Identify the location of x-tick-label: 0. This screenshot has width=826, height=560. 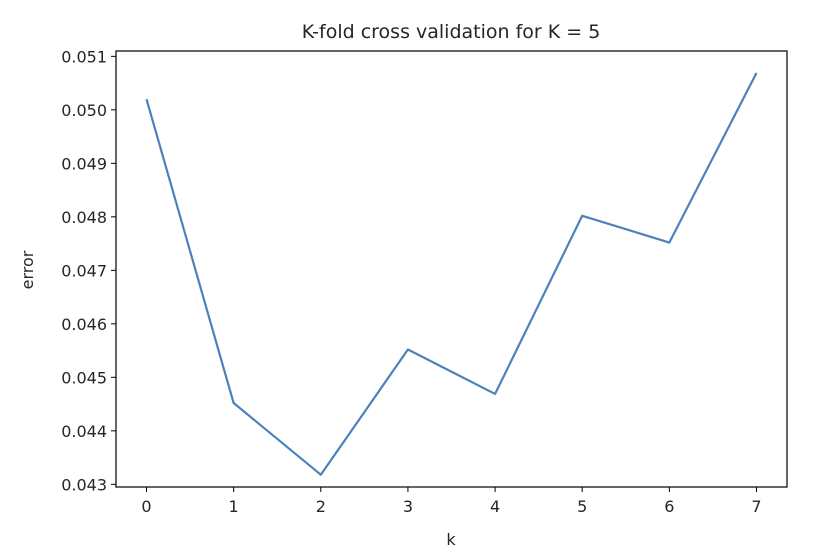
(146, 506).